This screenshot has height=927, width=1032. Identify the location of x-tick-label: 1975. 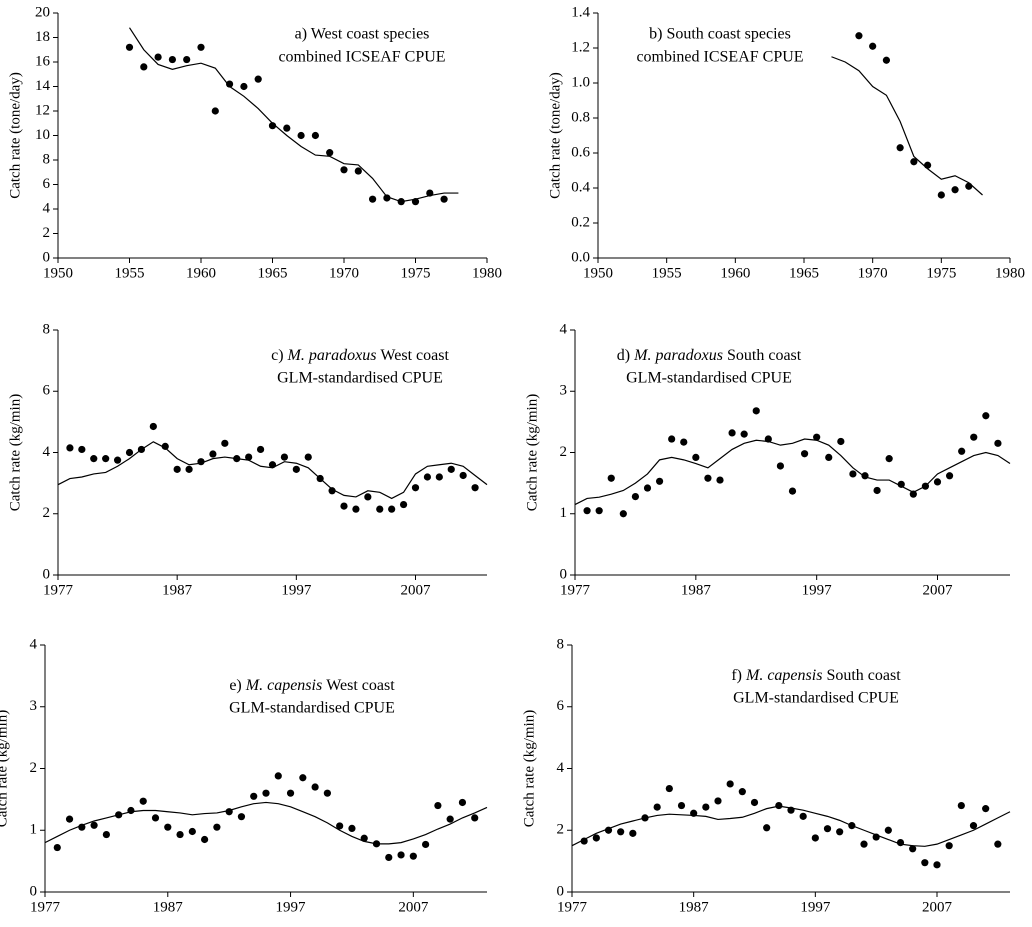
(941, 273).